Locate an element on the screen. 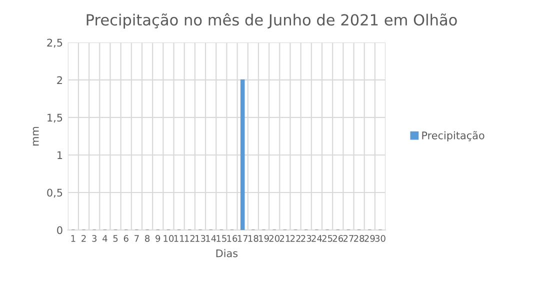  x-tick-label: 1 is located at coordinates (73, 238).